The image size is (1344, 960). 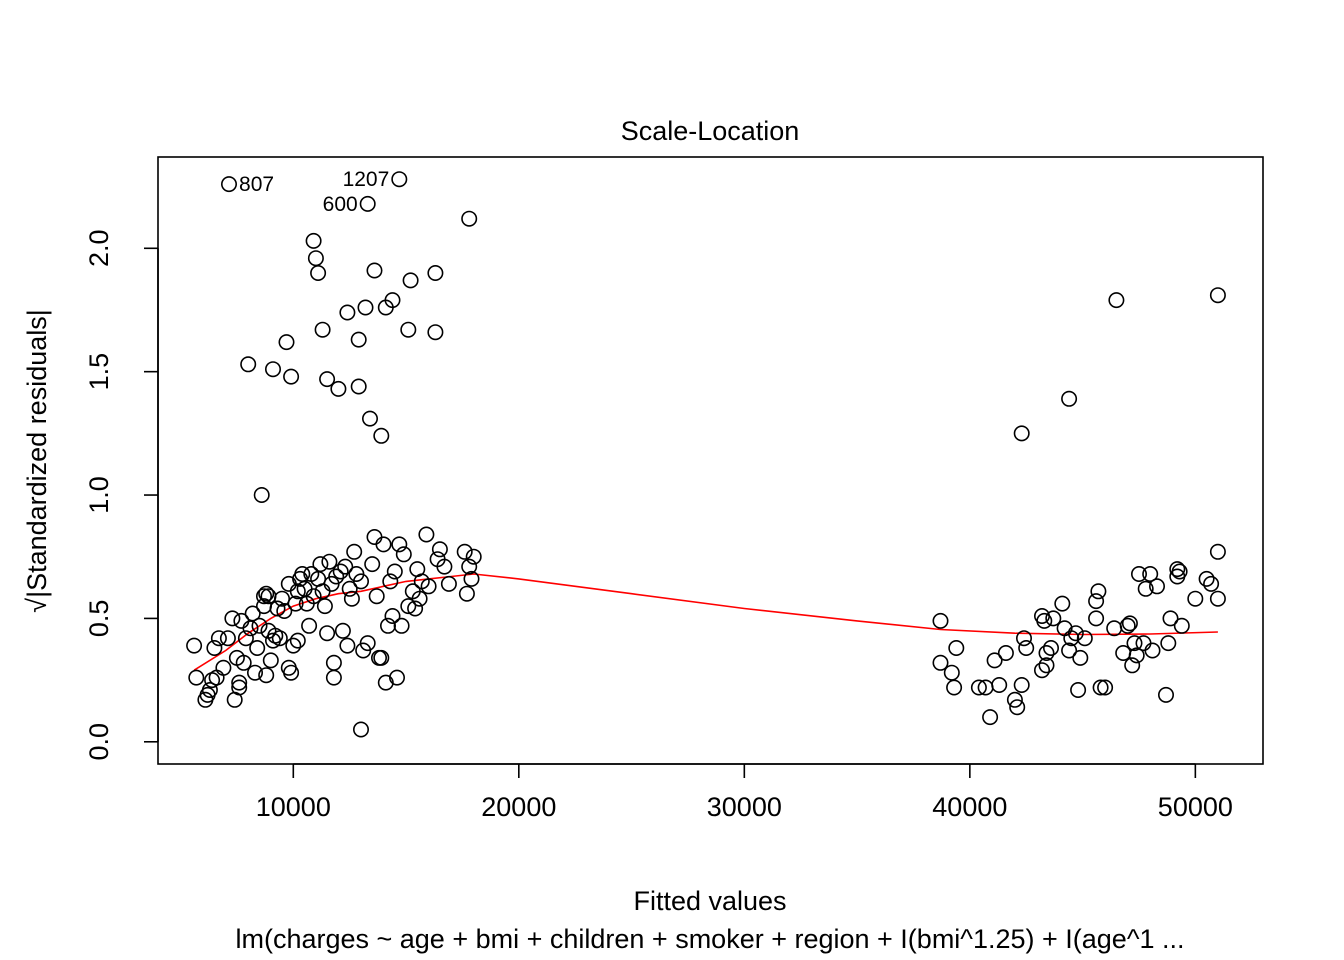 What do you see at coordinates (518, 807) in the screenshot?
I see `x-tick-label: 20000` at bounding box center [518, 807].